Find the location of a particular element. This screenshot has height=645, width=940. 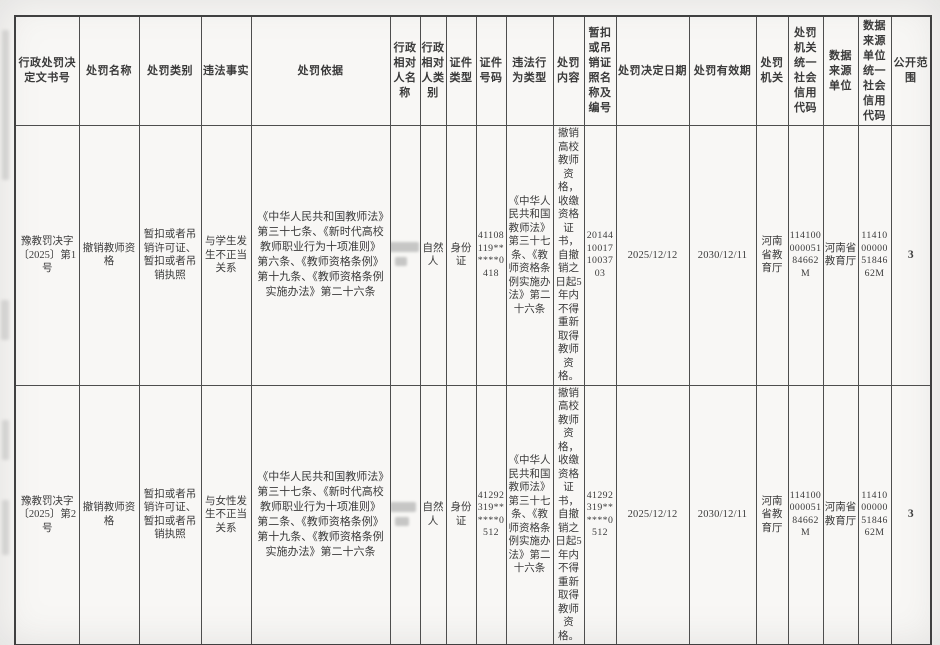

header-penalty-content: 处罚内容 is located at coordinates (568, 70).